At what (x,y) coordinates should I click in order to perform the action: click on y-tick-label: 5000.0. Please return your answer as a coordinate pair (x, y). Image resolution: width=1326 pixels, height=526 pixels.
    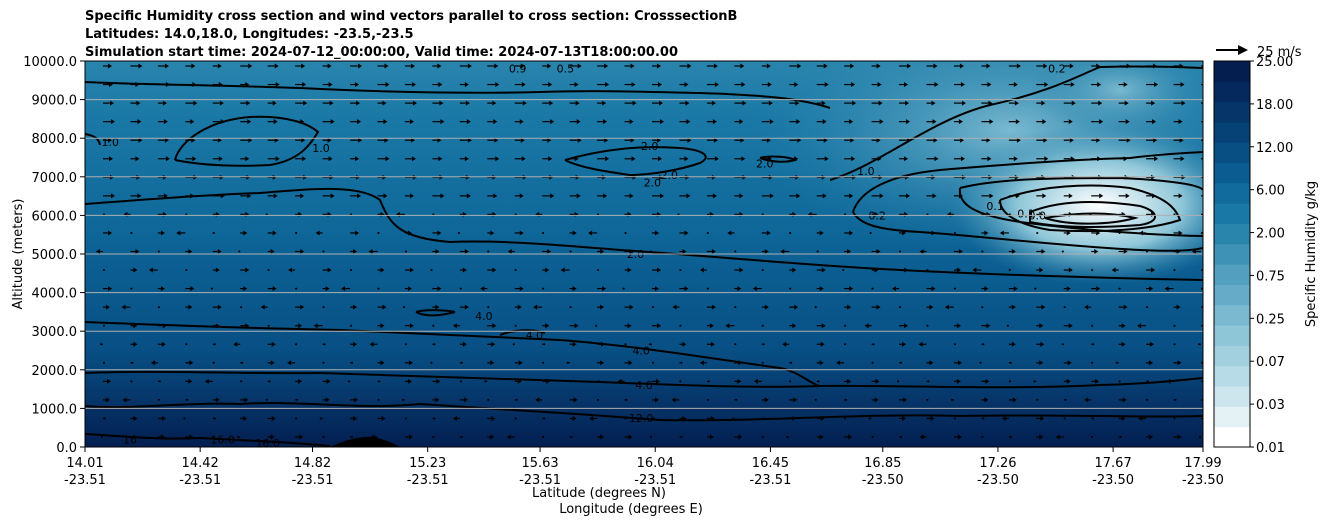
    Looking at the image, I should click on (55, 255).